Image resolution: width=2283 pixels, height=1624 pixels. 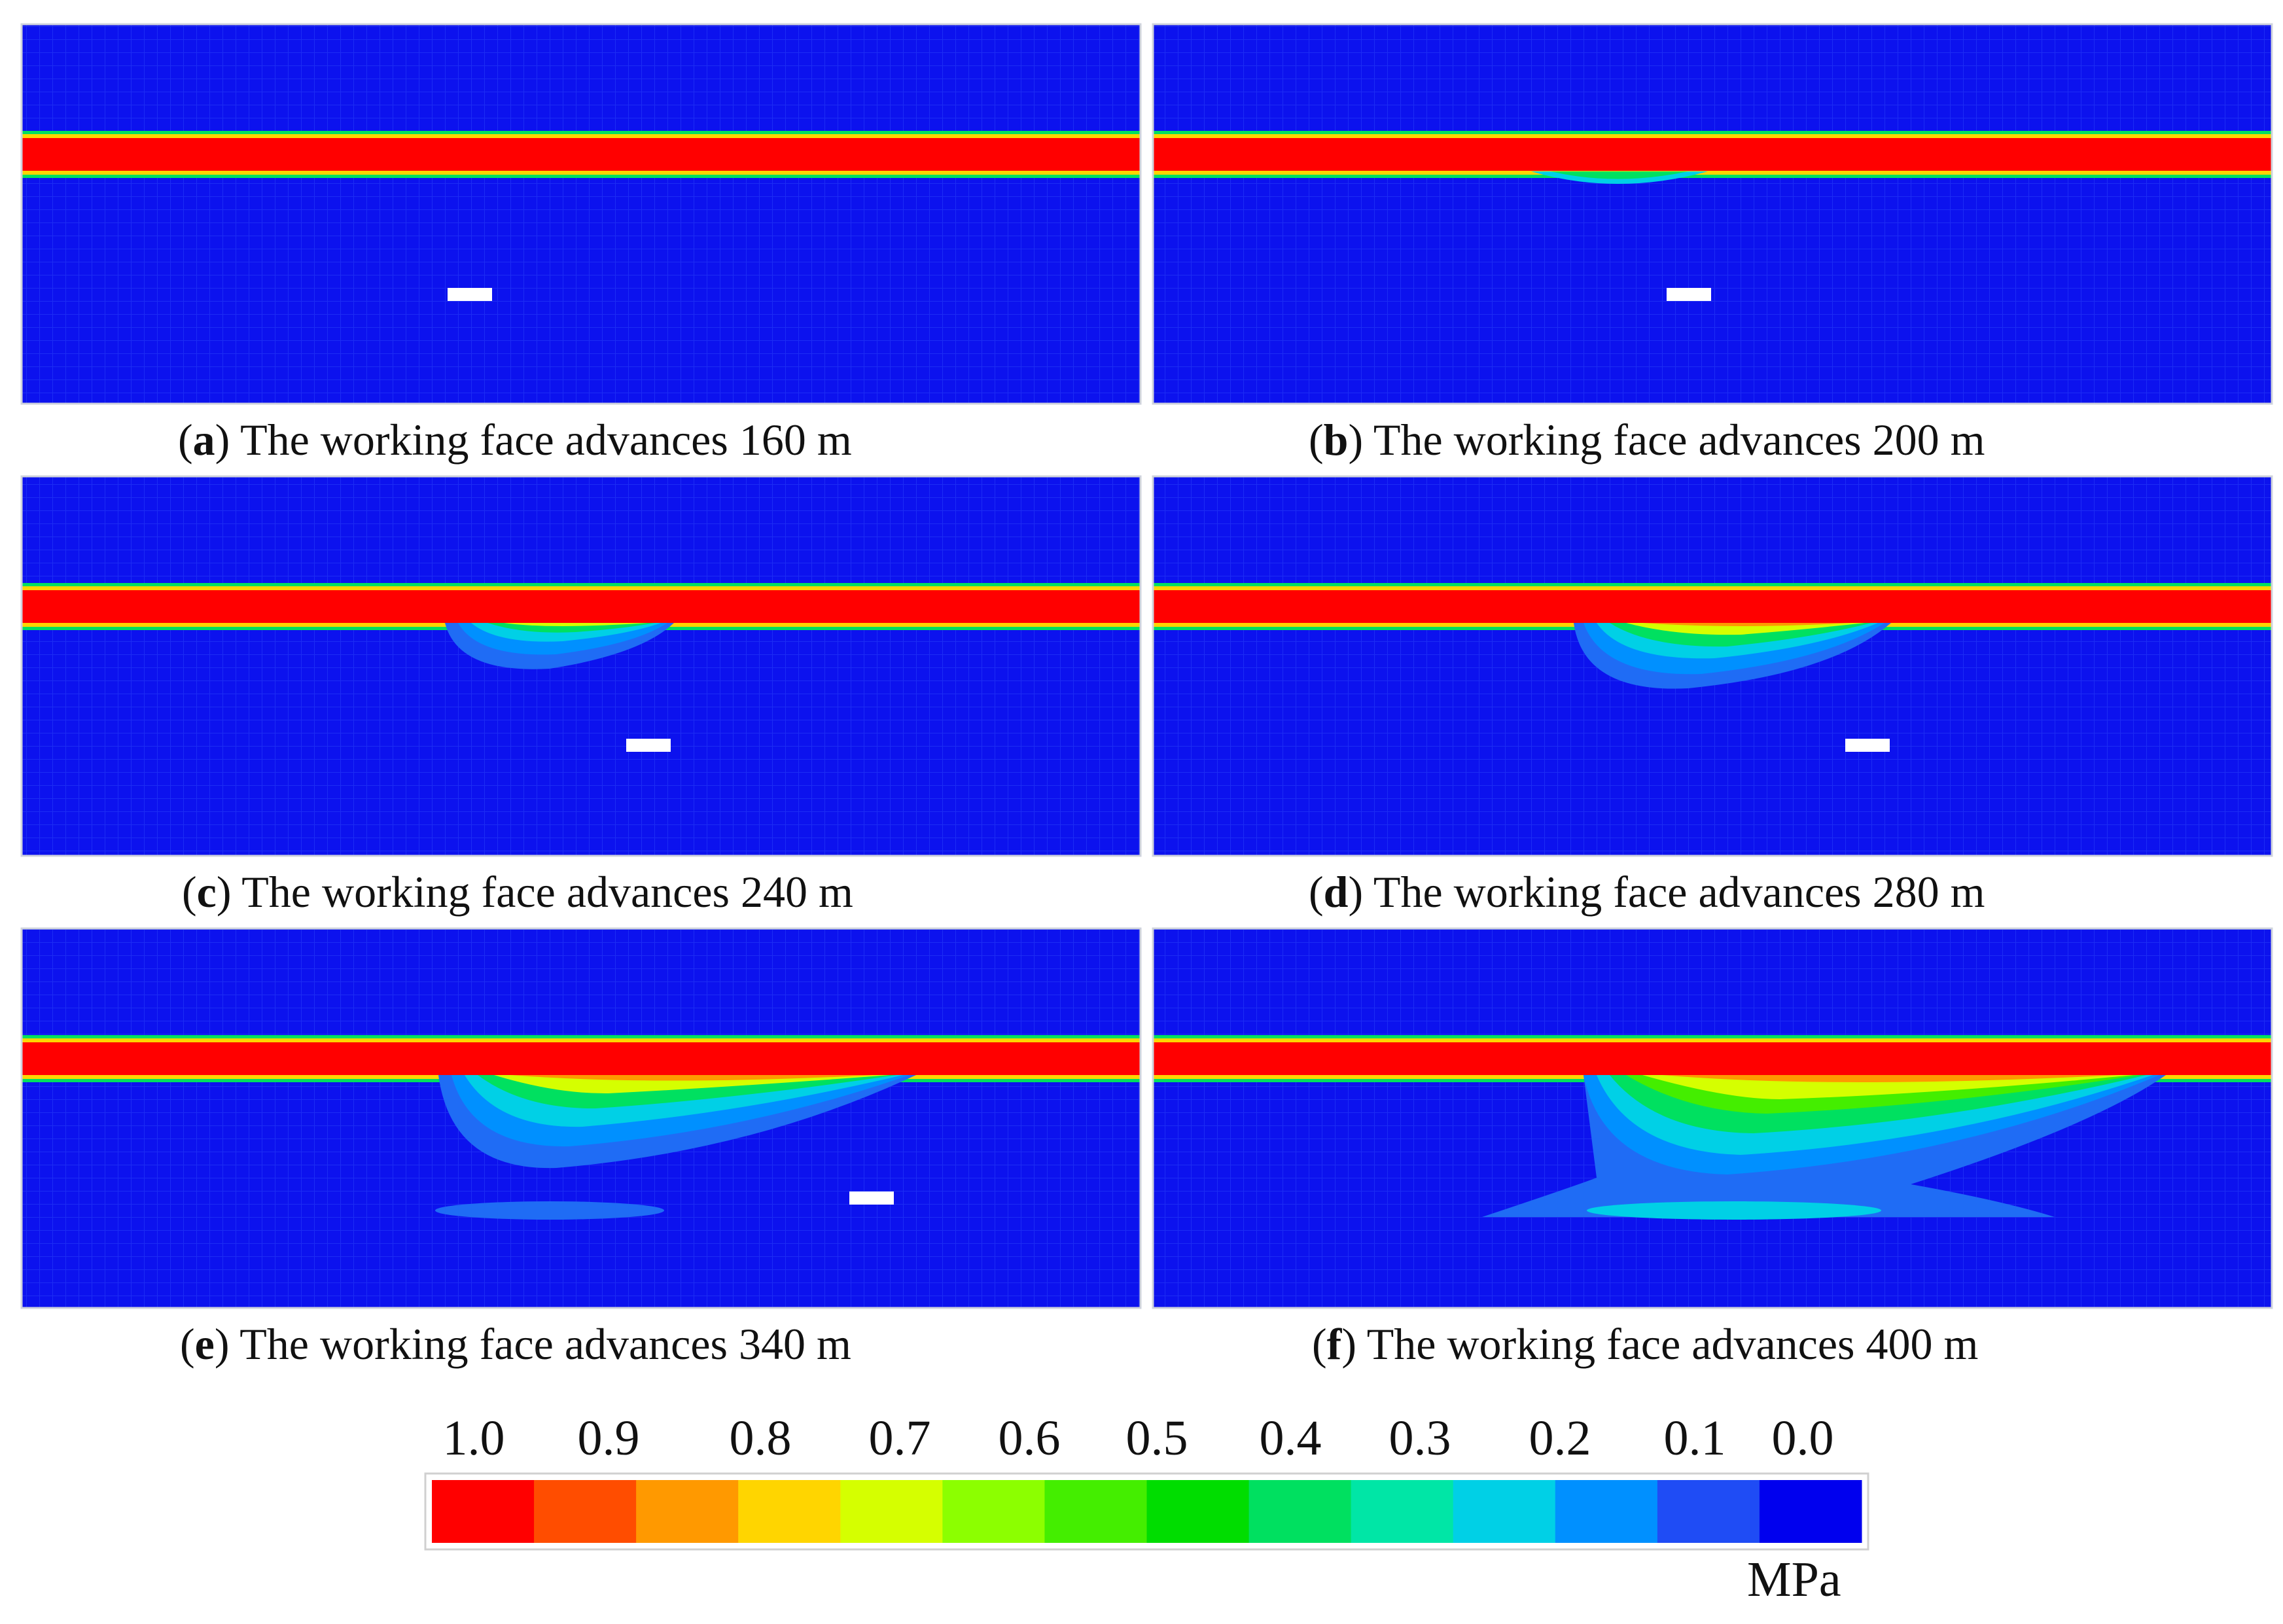 I want to click on colorbar-tick-label: 0.9, so click(x=608, y=1438).